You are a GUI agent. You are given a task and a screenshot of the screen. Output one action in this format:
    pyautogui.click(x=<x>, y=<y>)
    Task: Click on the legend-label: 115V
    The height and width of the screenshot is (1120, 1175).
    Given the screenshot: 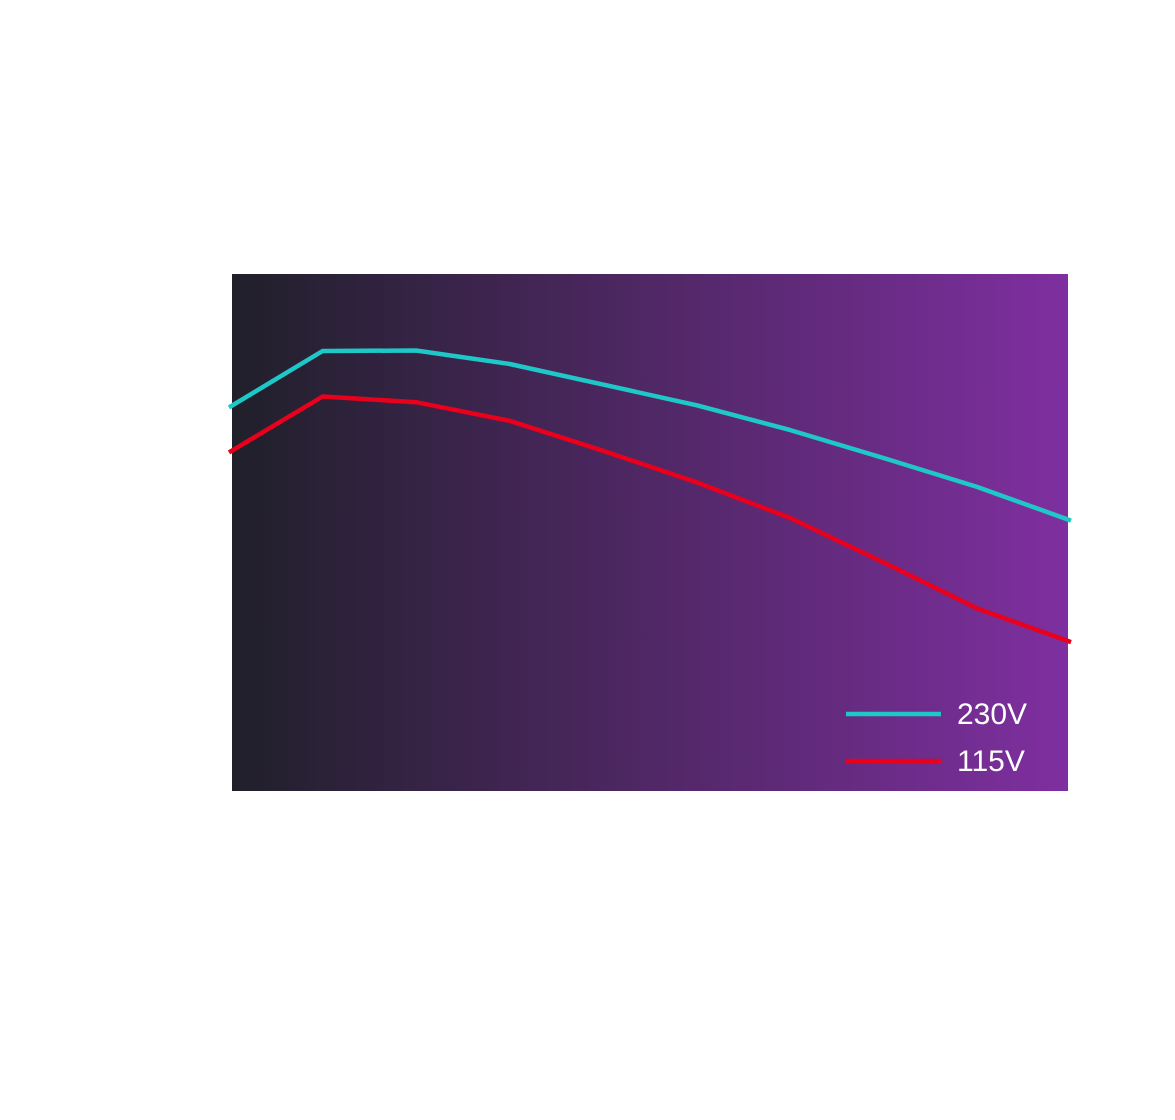 What is the action you would take?
    pyautogui.click(x=991, y=761)
    